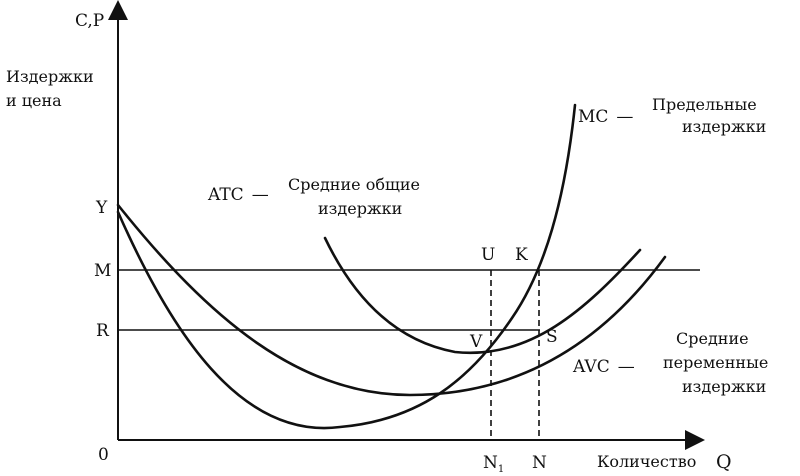  I want to click on atc-desc-line1: Средние общие, so click(354, 184).